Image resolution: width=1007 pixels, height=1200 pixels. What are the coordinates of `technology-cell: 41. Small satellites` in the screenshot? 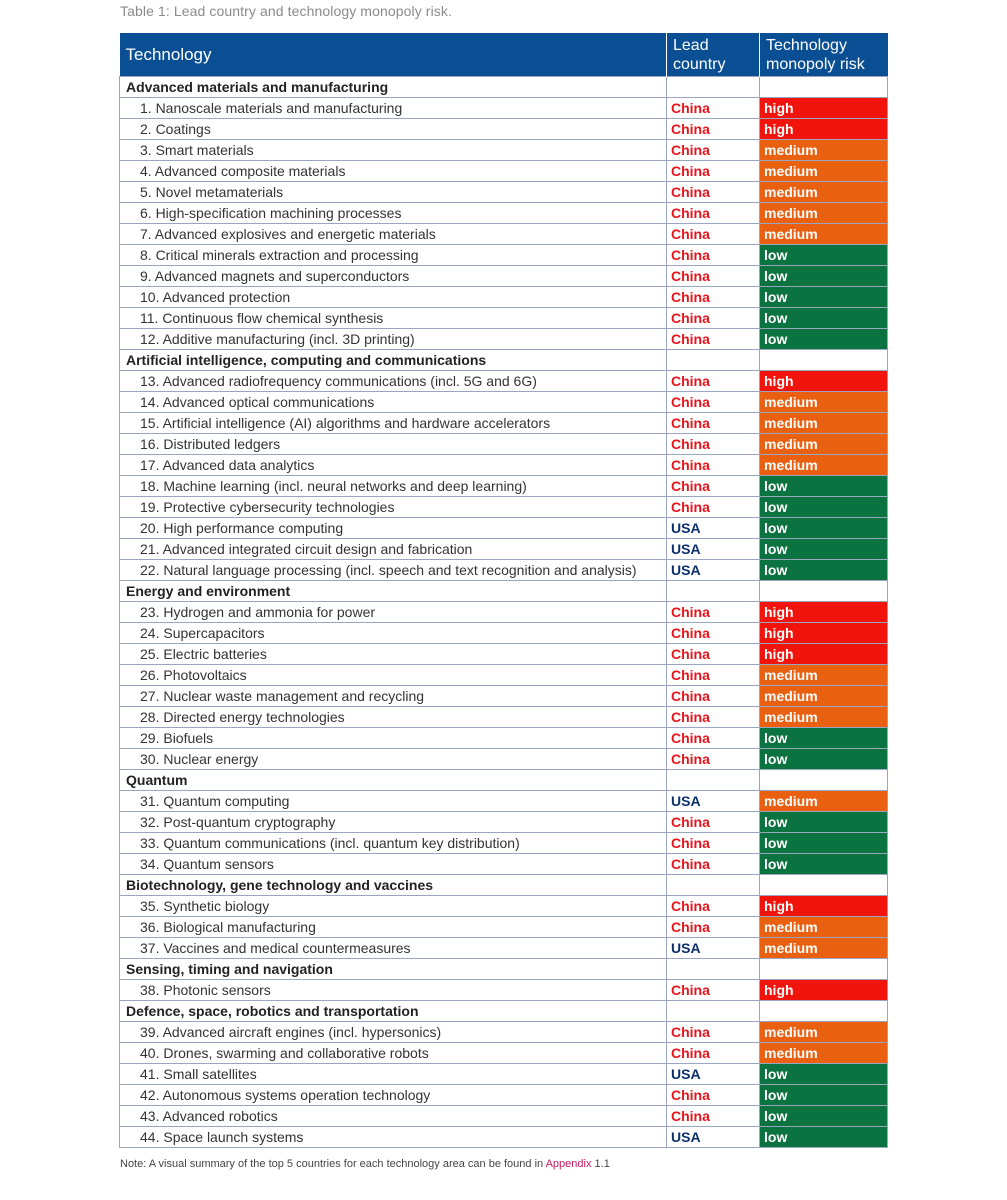 It's located at (393, 1074).